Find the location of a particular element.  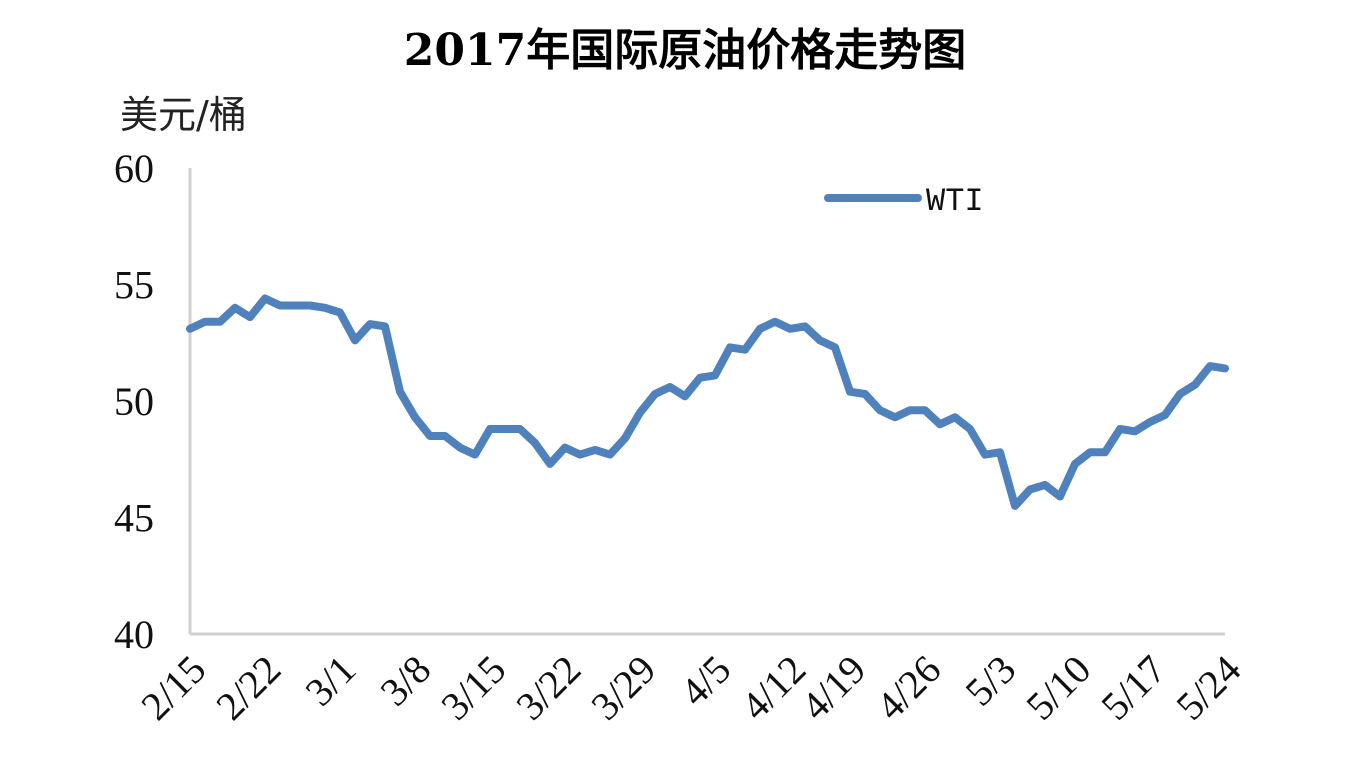

x-tick-label: 3/1 is located at coordinates (330, 681).